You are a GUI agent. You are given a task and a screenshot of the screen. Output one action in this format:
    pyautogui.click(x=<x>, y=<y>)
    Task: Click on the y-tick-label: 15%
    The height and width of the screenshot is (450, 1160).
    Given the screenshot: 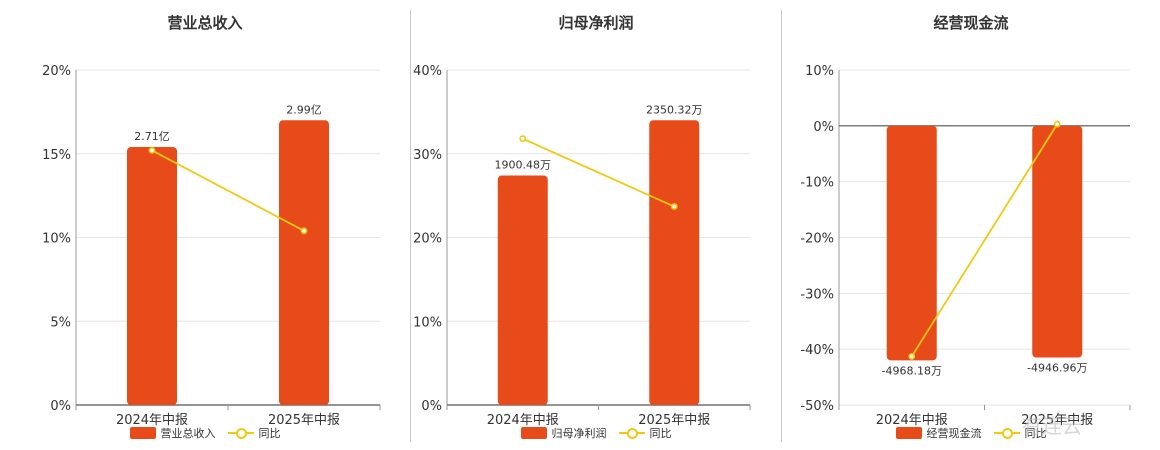 What is the action you would take?
    pyautogui.click(x=56, y=155)
    